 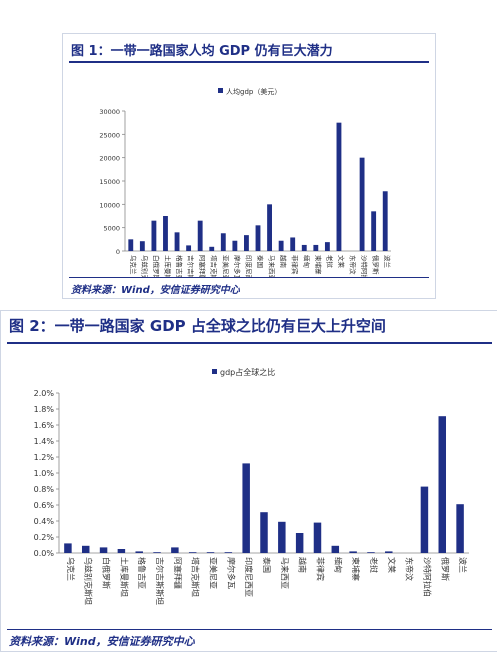 What do you see at coordinates (44, 409) in the screenshot?
I see `y-tick-label: 1.8%` at bounding box center [44, 409].